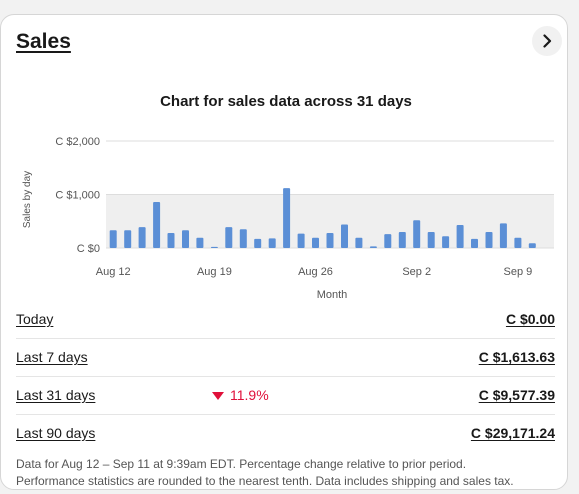 The image size is (579, 494). I want to click on chart-title: Chart for sales data across 31 days, so click(286, 101).